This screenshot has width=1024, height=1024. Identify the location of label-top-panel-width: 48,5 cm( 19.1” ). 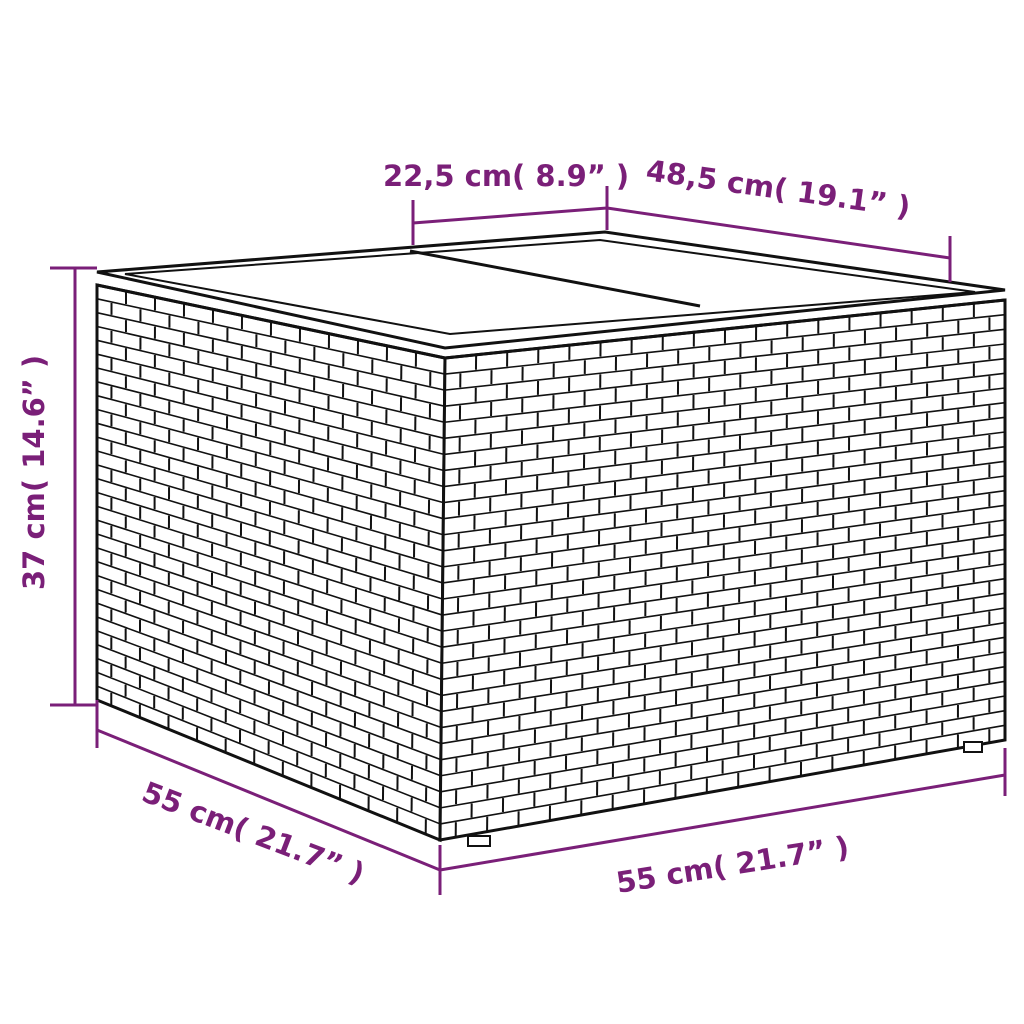
(778, 188).